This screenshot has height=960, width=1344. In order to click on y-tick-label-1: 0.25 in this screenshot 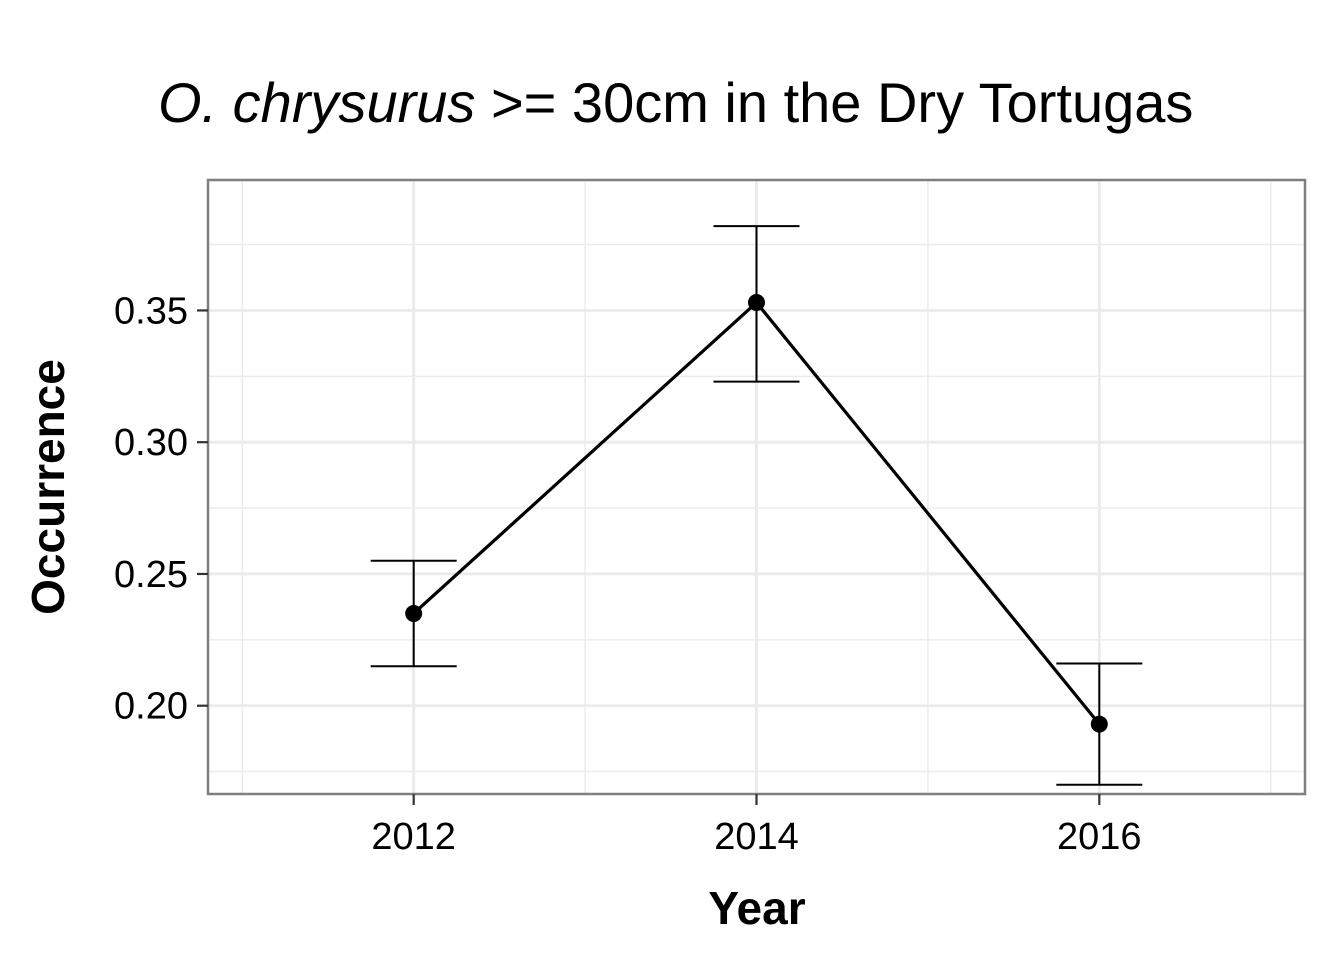, I will do `click(151, 575)`.